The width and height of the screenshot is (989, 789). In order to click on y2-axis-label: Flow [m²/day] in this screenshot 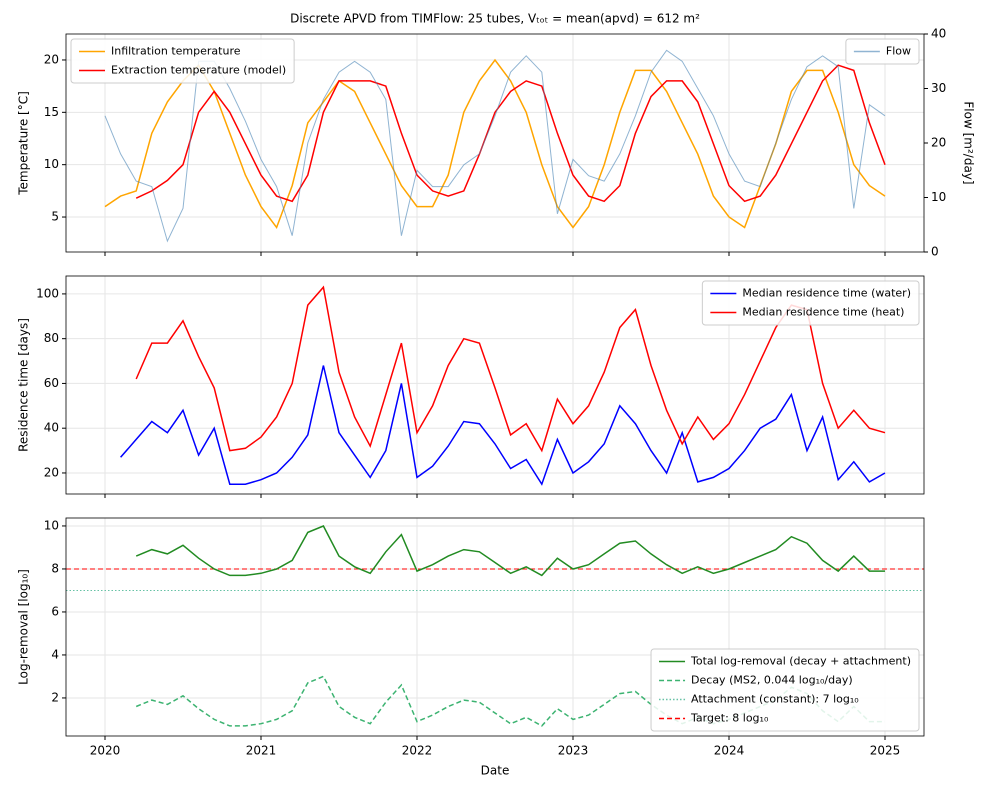, I will do `click(969, 142)`.